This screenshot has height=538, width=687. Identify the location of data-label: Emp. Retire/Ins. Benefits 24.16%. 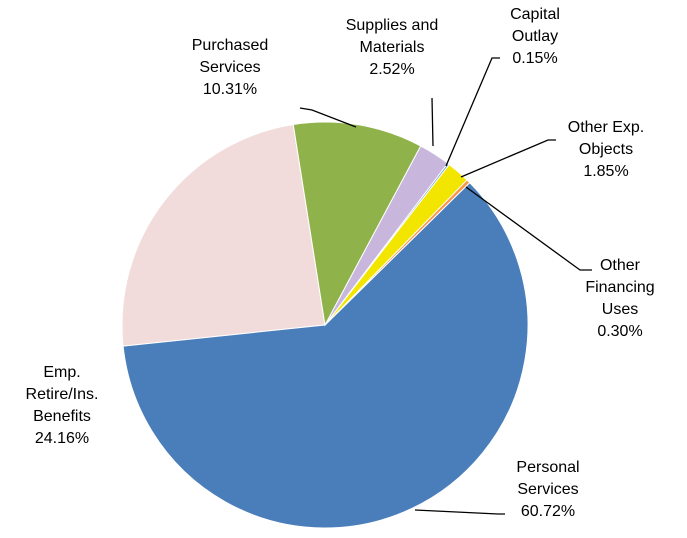
(62, 406).